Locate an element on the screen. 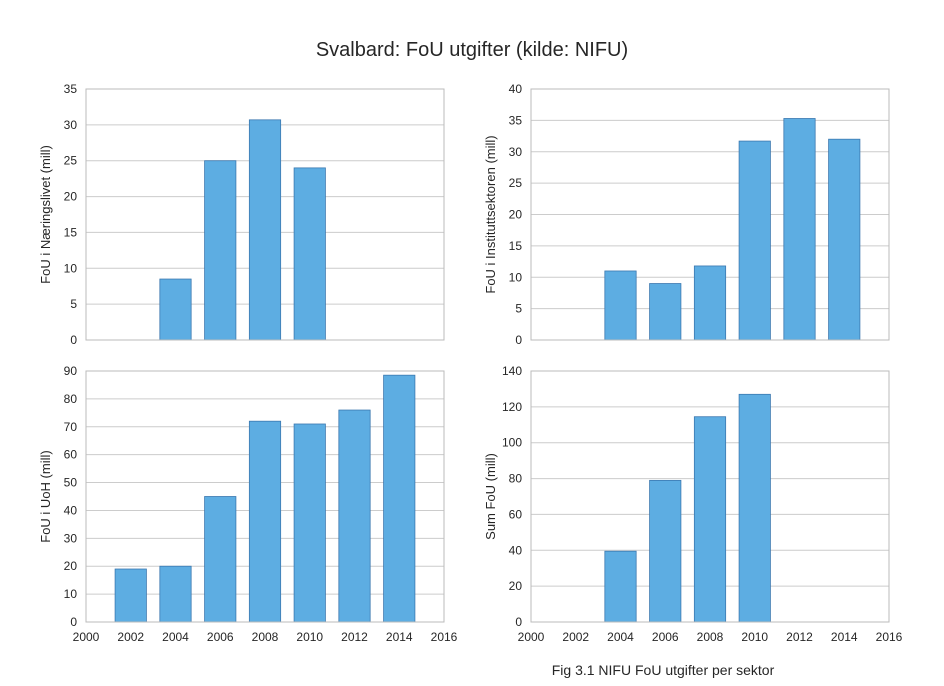 Image resolution: width=944 pixels, height=686 pixels. y-tick-label: 90 is located at coordinates (71, 371).